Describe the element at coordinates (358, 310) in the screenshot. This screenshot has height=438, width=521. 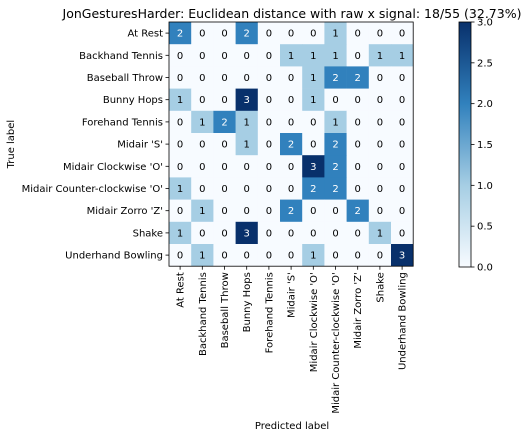
I see `x-tick-label: Midair Zorro 'Z'` at that location.